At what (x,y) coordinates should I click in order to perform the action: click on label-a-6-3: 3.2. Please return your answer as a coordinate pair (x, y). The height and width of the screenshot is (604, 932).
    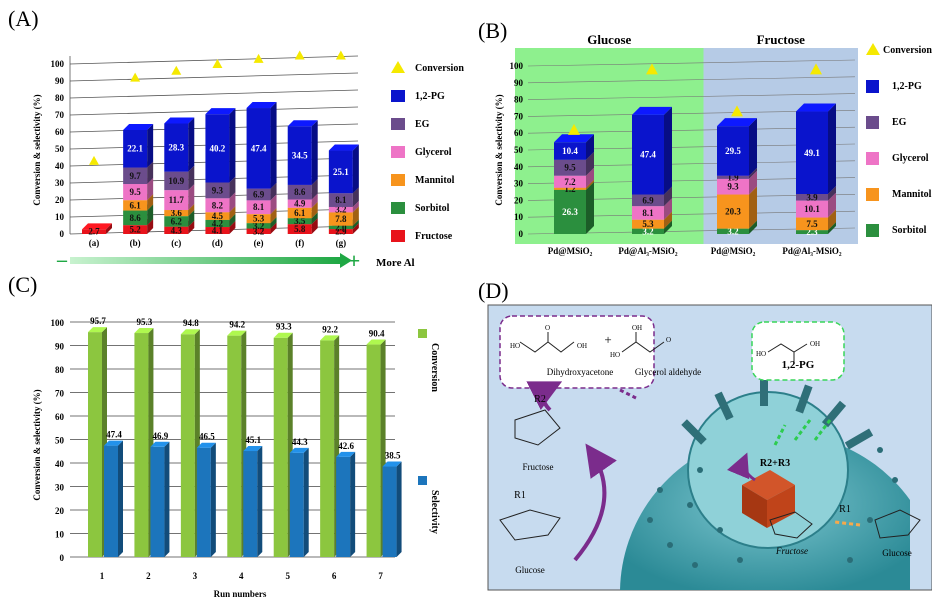
    Looking at the image, I should click on (341, 210).